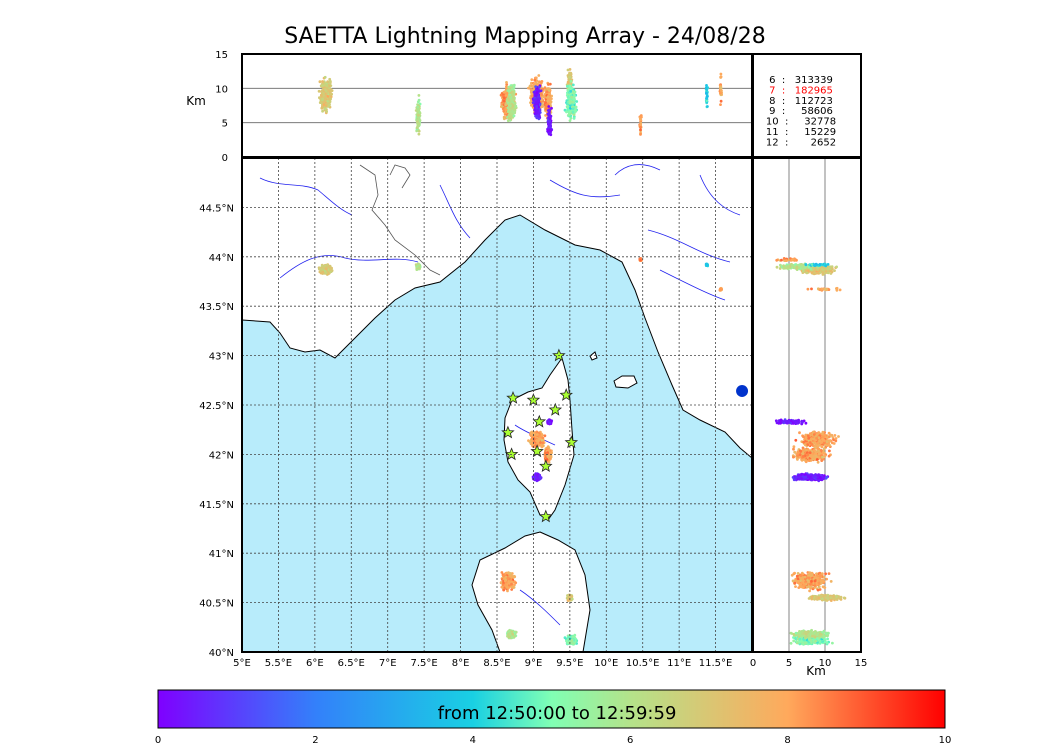  I want to click on lat-tick-label: 40.5°N, so click(216, 604).